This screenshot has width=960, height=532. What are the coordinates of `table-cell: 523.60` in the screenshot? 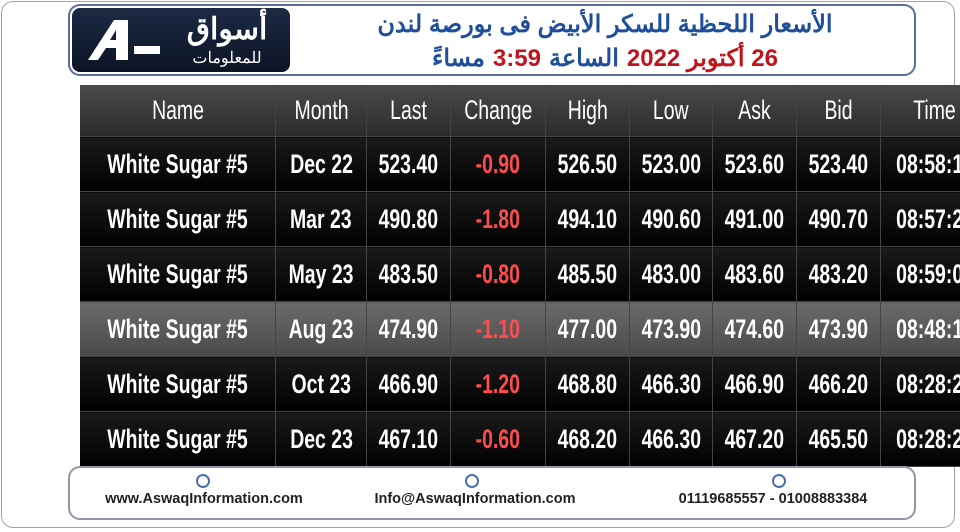 It's located at (755, 164).